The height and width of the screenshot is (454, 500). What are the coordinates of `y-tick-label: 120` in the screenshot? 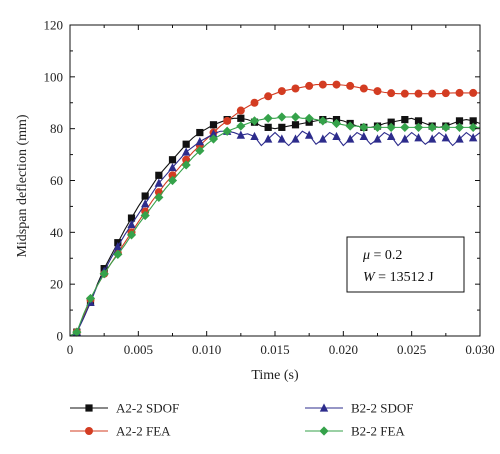 It's located at (54, 25).